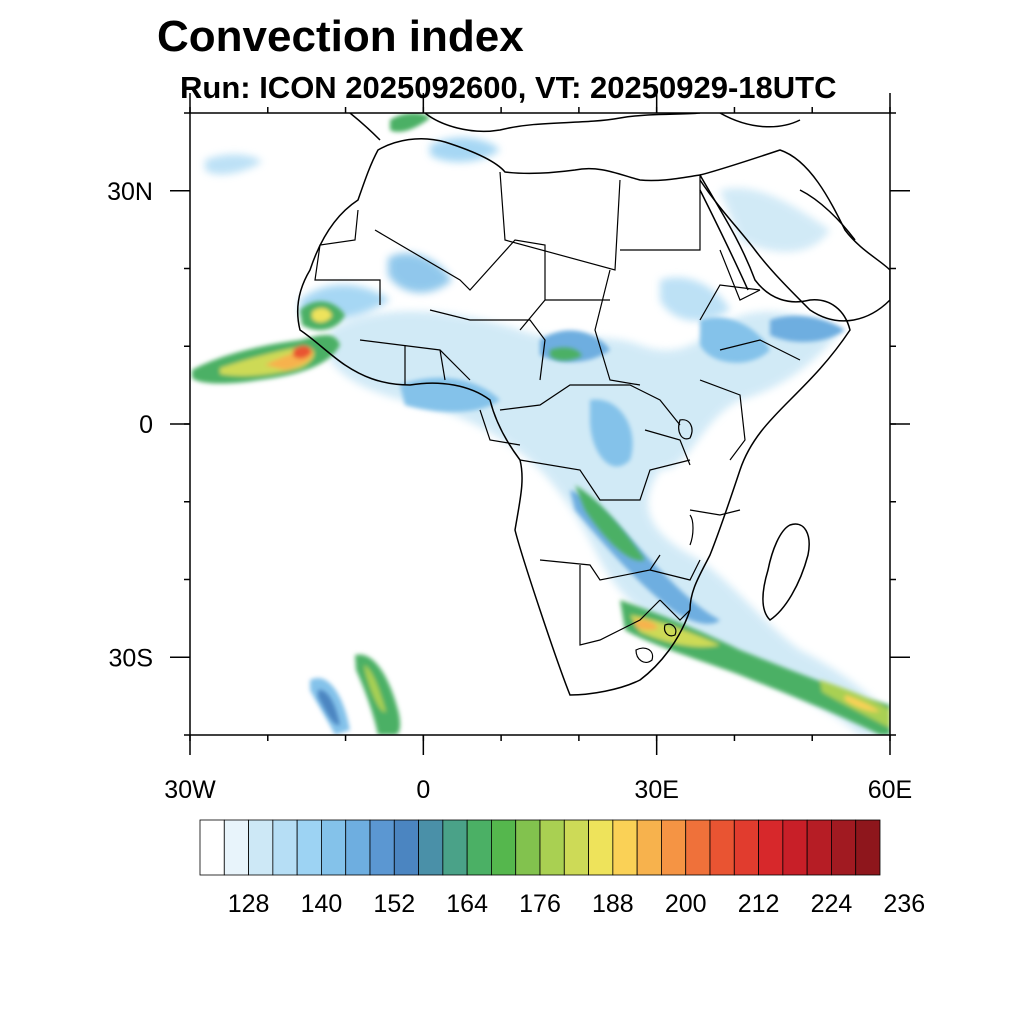  I want to click on x-tick-label: 0, so click(423, 790).